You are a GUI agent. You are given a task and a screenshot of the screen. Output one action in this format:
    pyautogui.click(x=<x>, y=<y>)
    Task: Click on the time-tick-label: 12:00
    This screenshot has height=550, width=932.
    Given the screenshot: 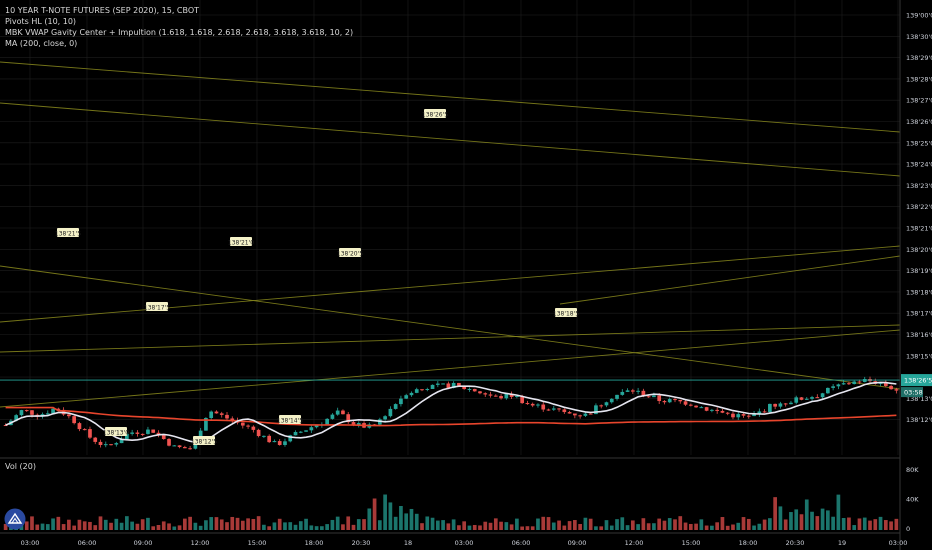 What is the action you would take?
    pyautogui.click(x=634, y=543)
    